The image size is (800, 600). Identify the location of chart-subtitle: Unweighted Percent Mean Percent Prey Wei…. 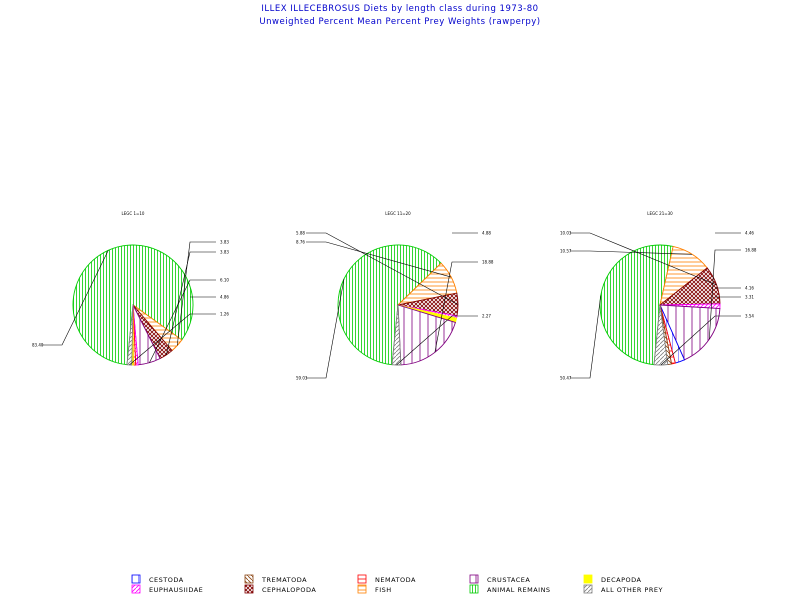
(400, 22).